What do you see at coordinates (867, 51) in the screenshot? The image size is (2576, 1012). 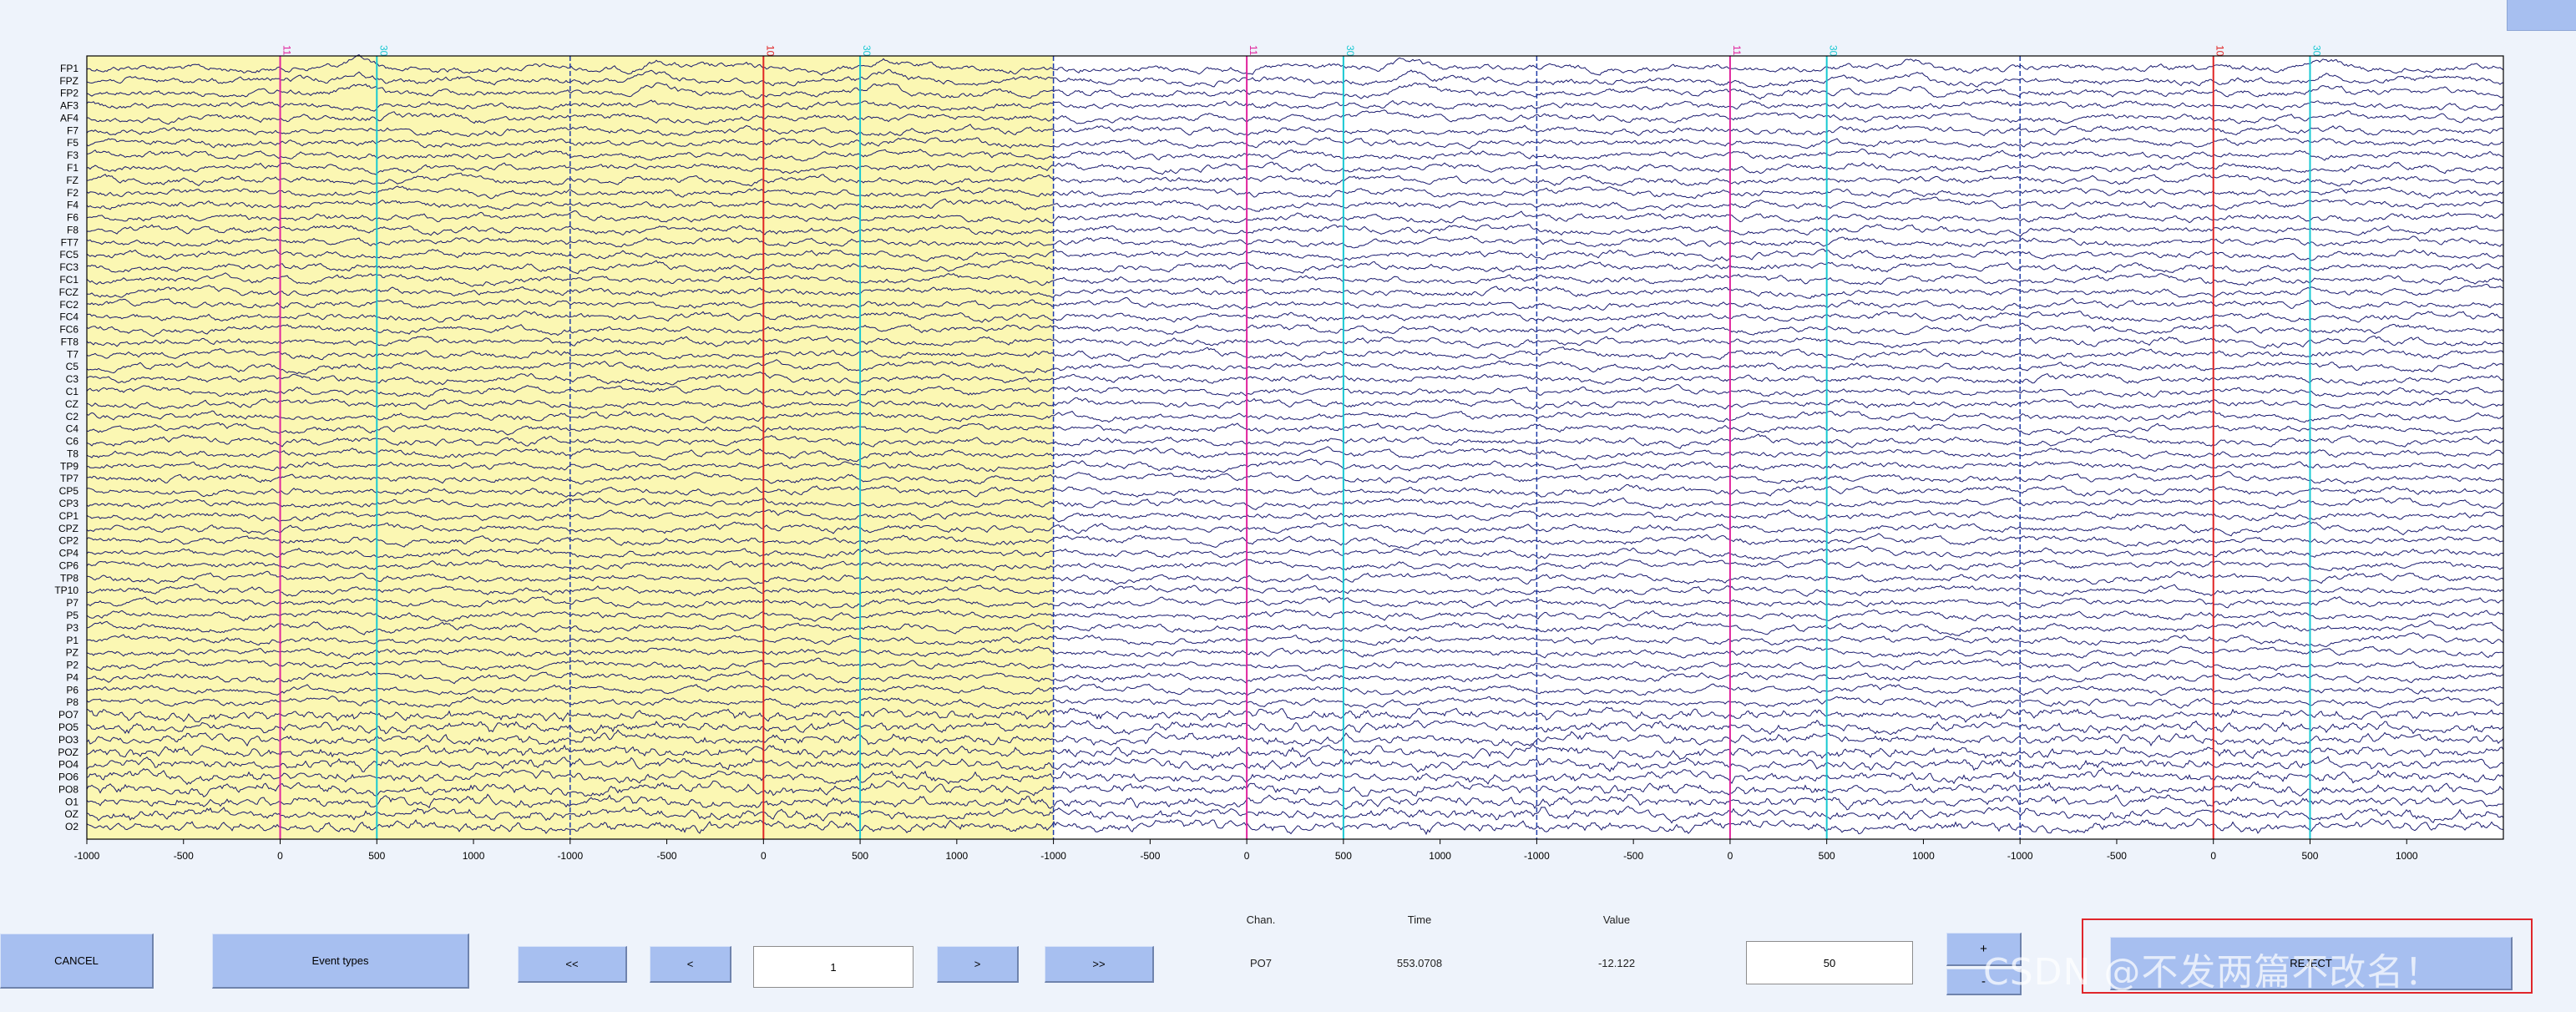 I see `event-label: 30` at bounding box center [867, 51].